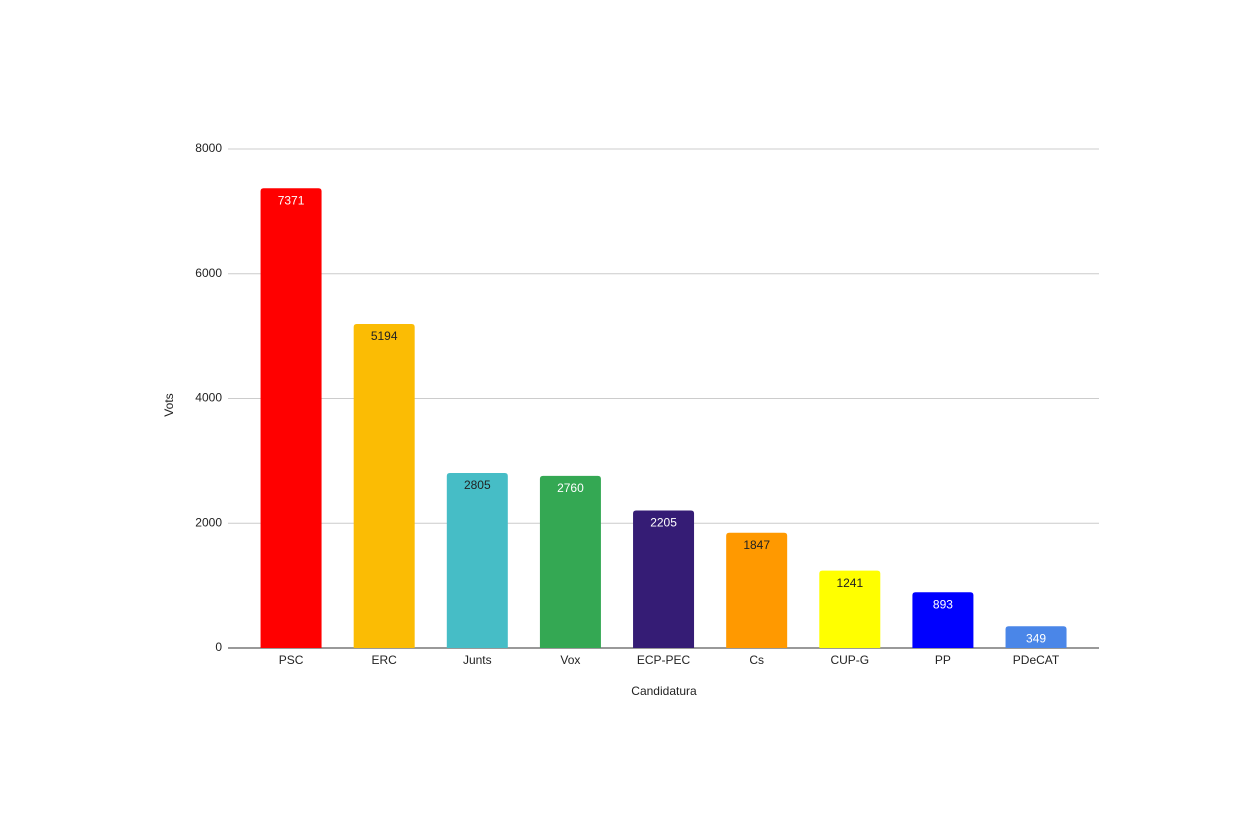 The height and width of the screenshot is (840, 1260). What do you see at coordinates (291, 660) in the screenshot?
I see `x-tick-label: PSC` at bounding box center [291, 660].